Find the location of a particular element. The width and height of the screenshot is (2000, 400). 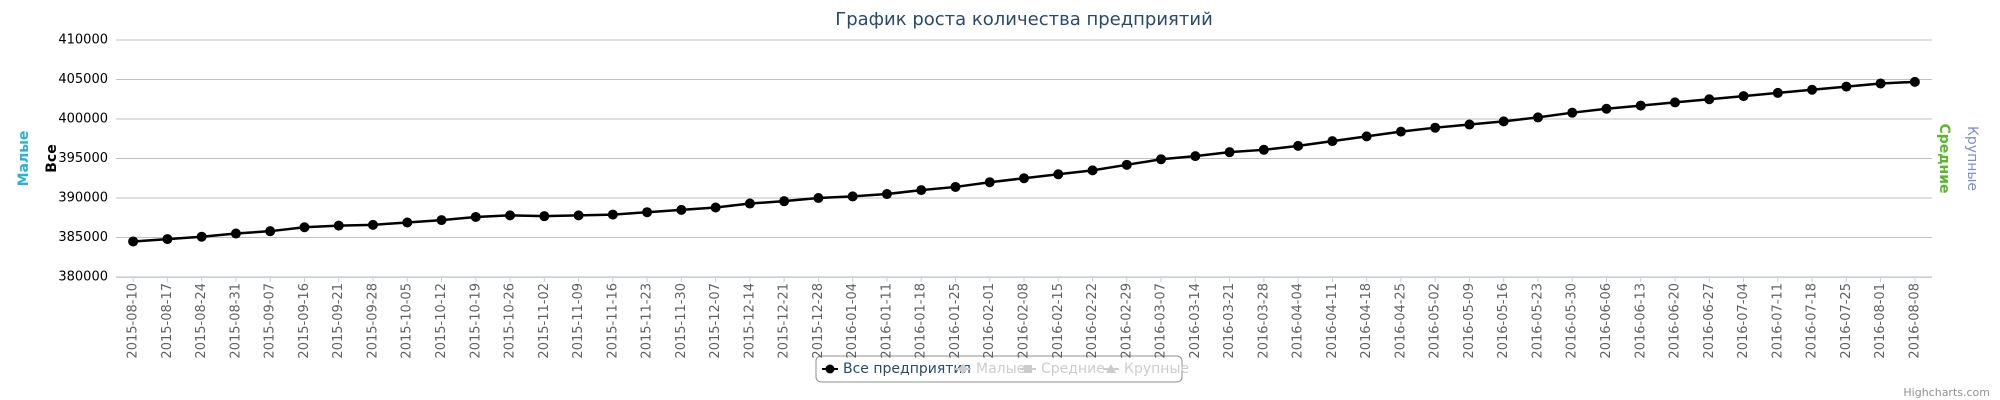

x-tick-label: 2015-11-02 is located at coordinates (544, 321).